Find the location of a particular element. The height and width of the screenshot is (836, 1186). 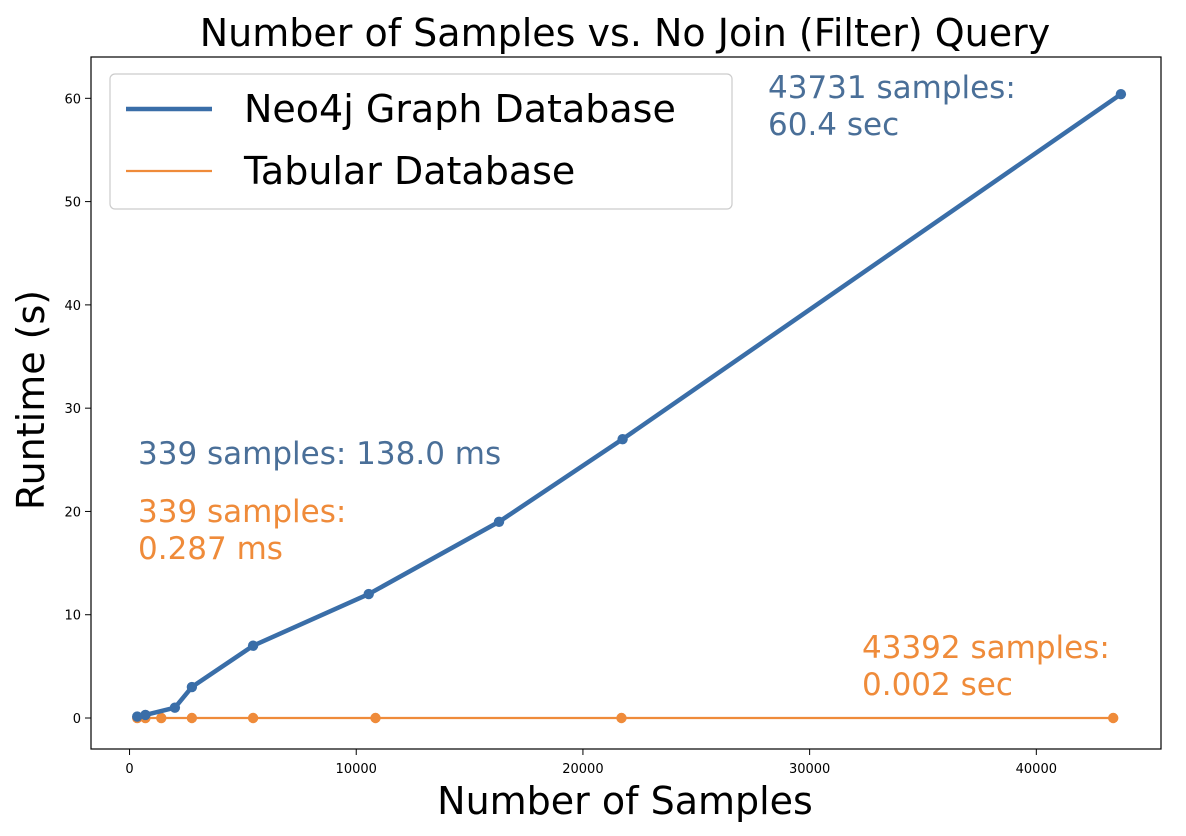

annotation-text: 339 samples: 138.0 ms is located at coordinates (319, 454).